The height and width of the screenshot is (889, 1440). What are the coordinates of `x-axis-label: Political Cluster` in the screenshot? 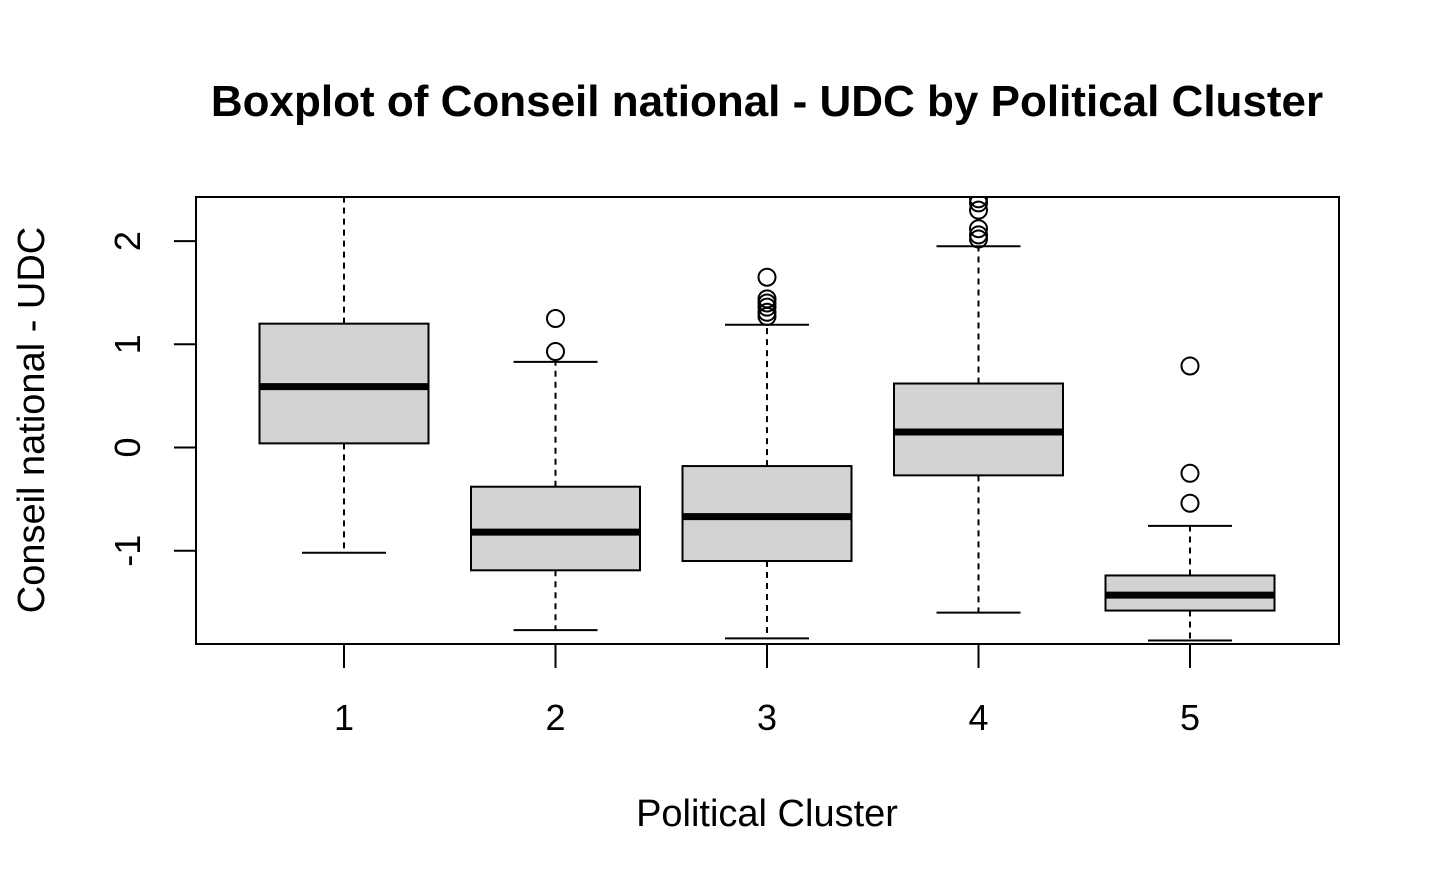 It's located at (767, 814).